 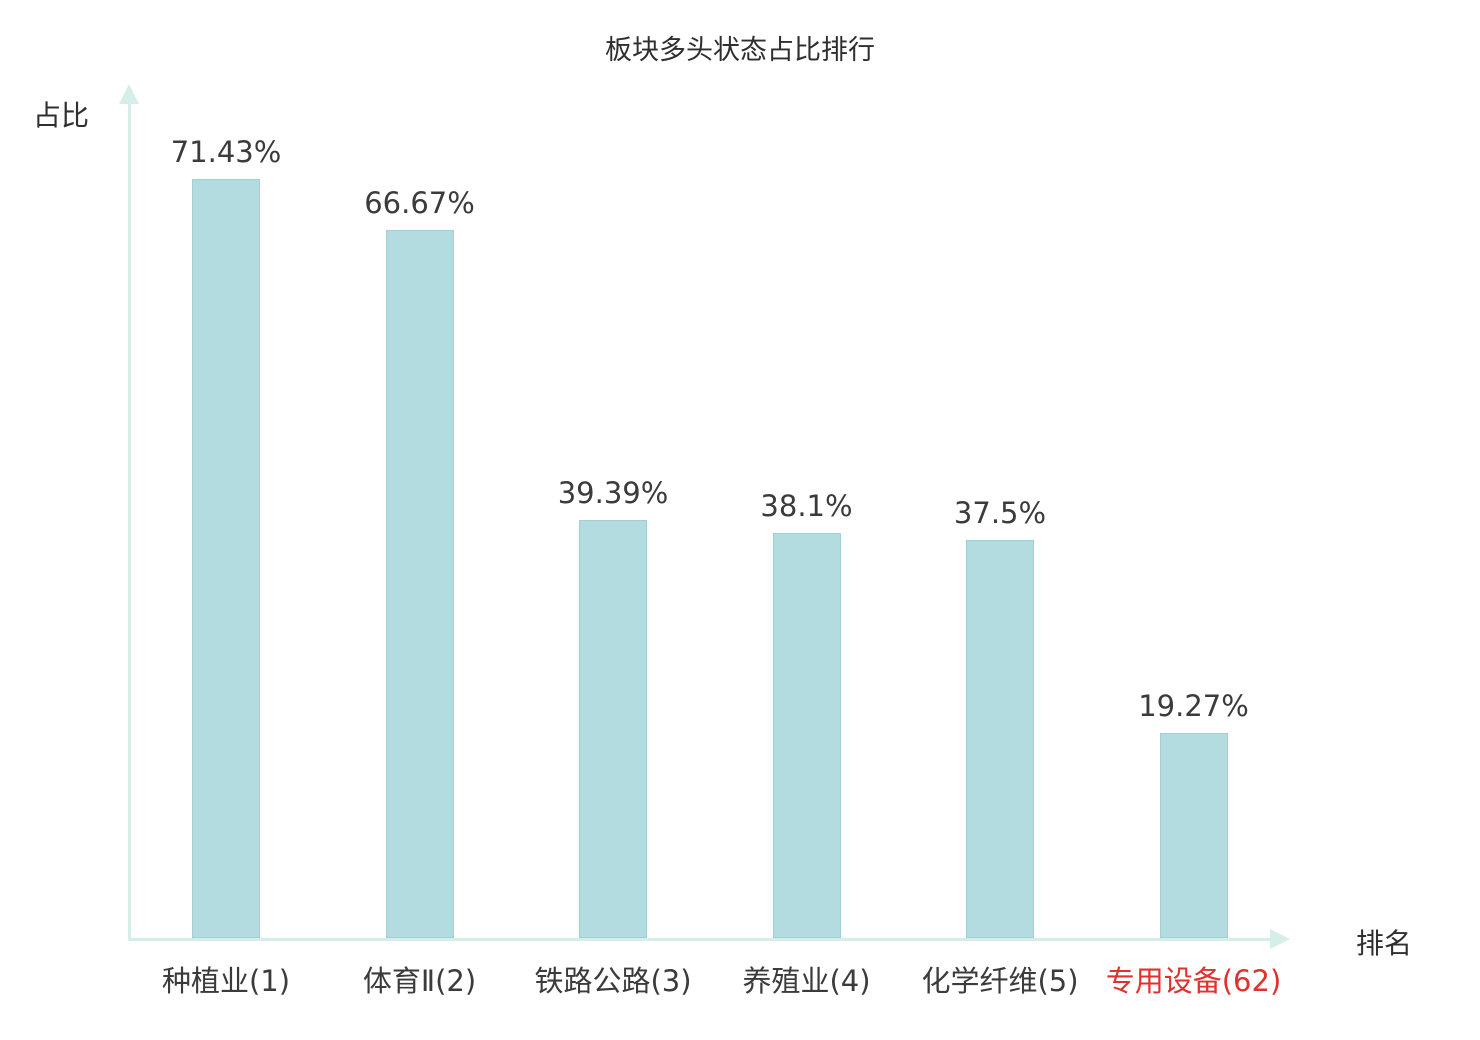 I want to click on bar-value-label: 37.5%, so click(x=1000, y=513).